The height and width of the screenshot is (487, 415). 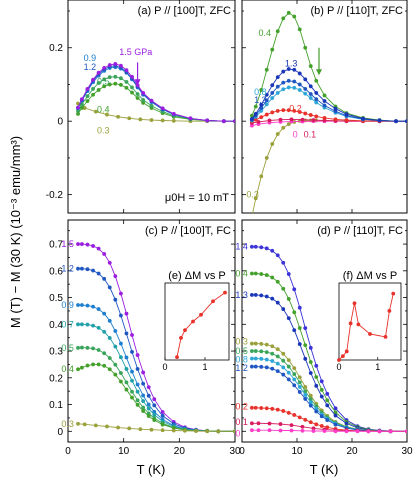 I want to click on panel-title: (b) P // [110]T, ZFC, so click(x=356, y=11).